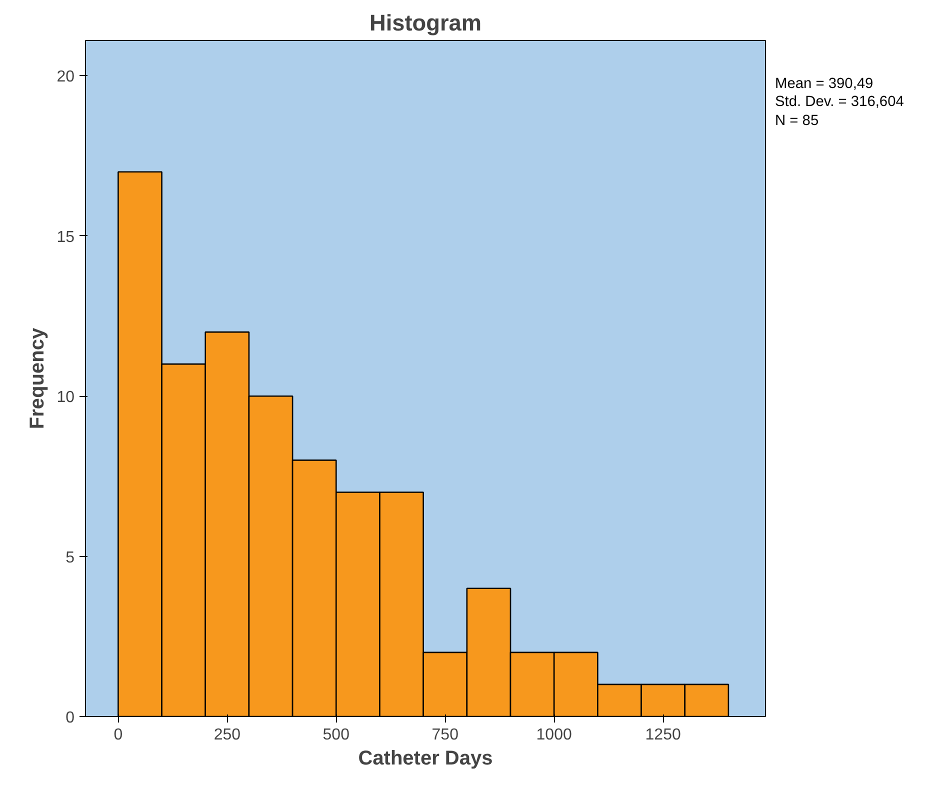 Image resolution: width=945 pixels, height=796 pixels. Describe the element at coordinates (227, 735) in the screenshot. I see `x-tick-label: 250` at that location.